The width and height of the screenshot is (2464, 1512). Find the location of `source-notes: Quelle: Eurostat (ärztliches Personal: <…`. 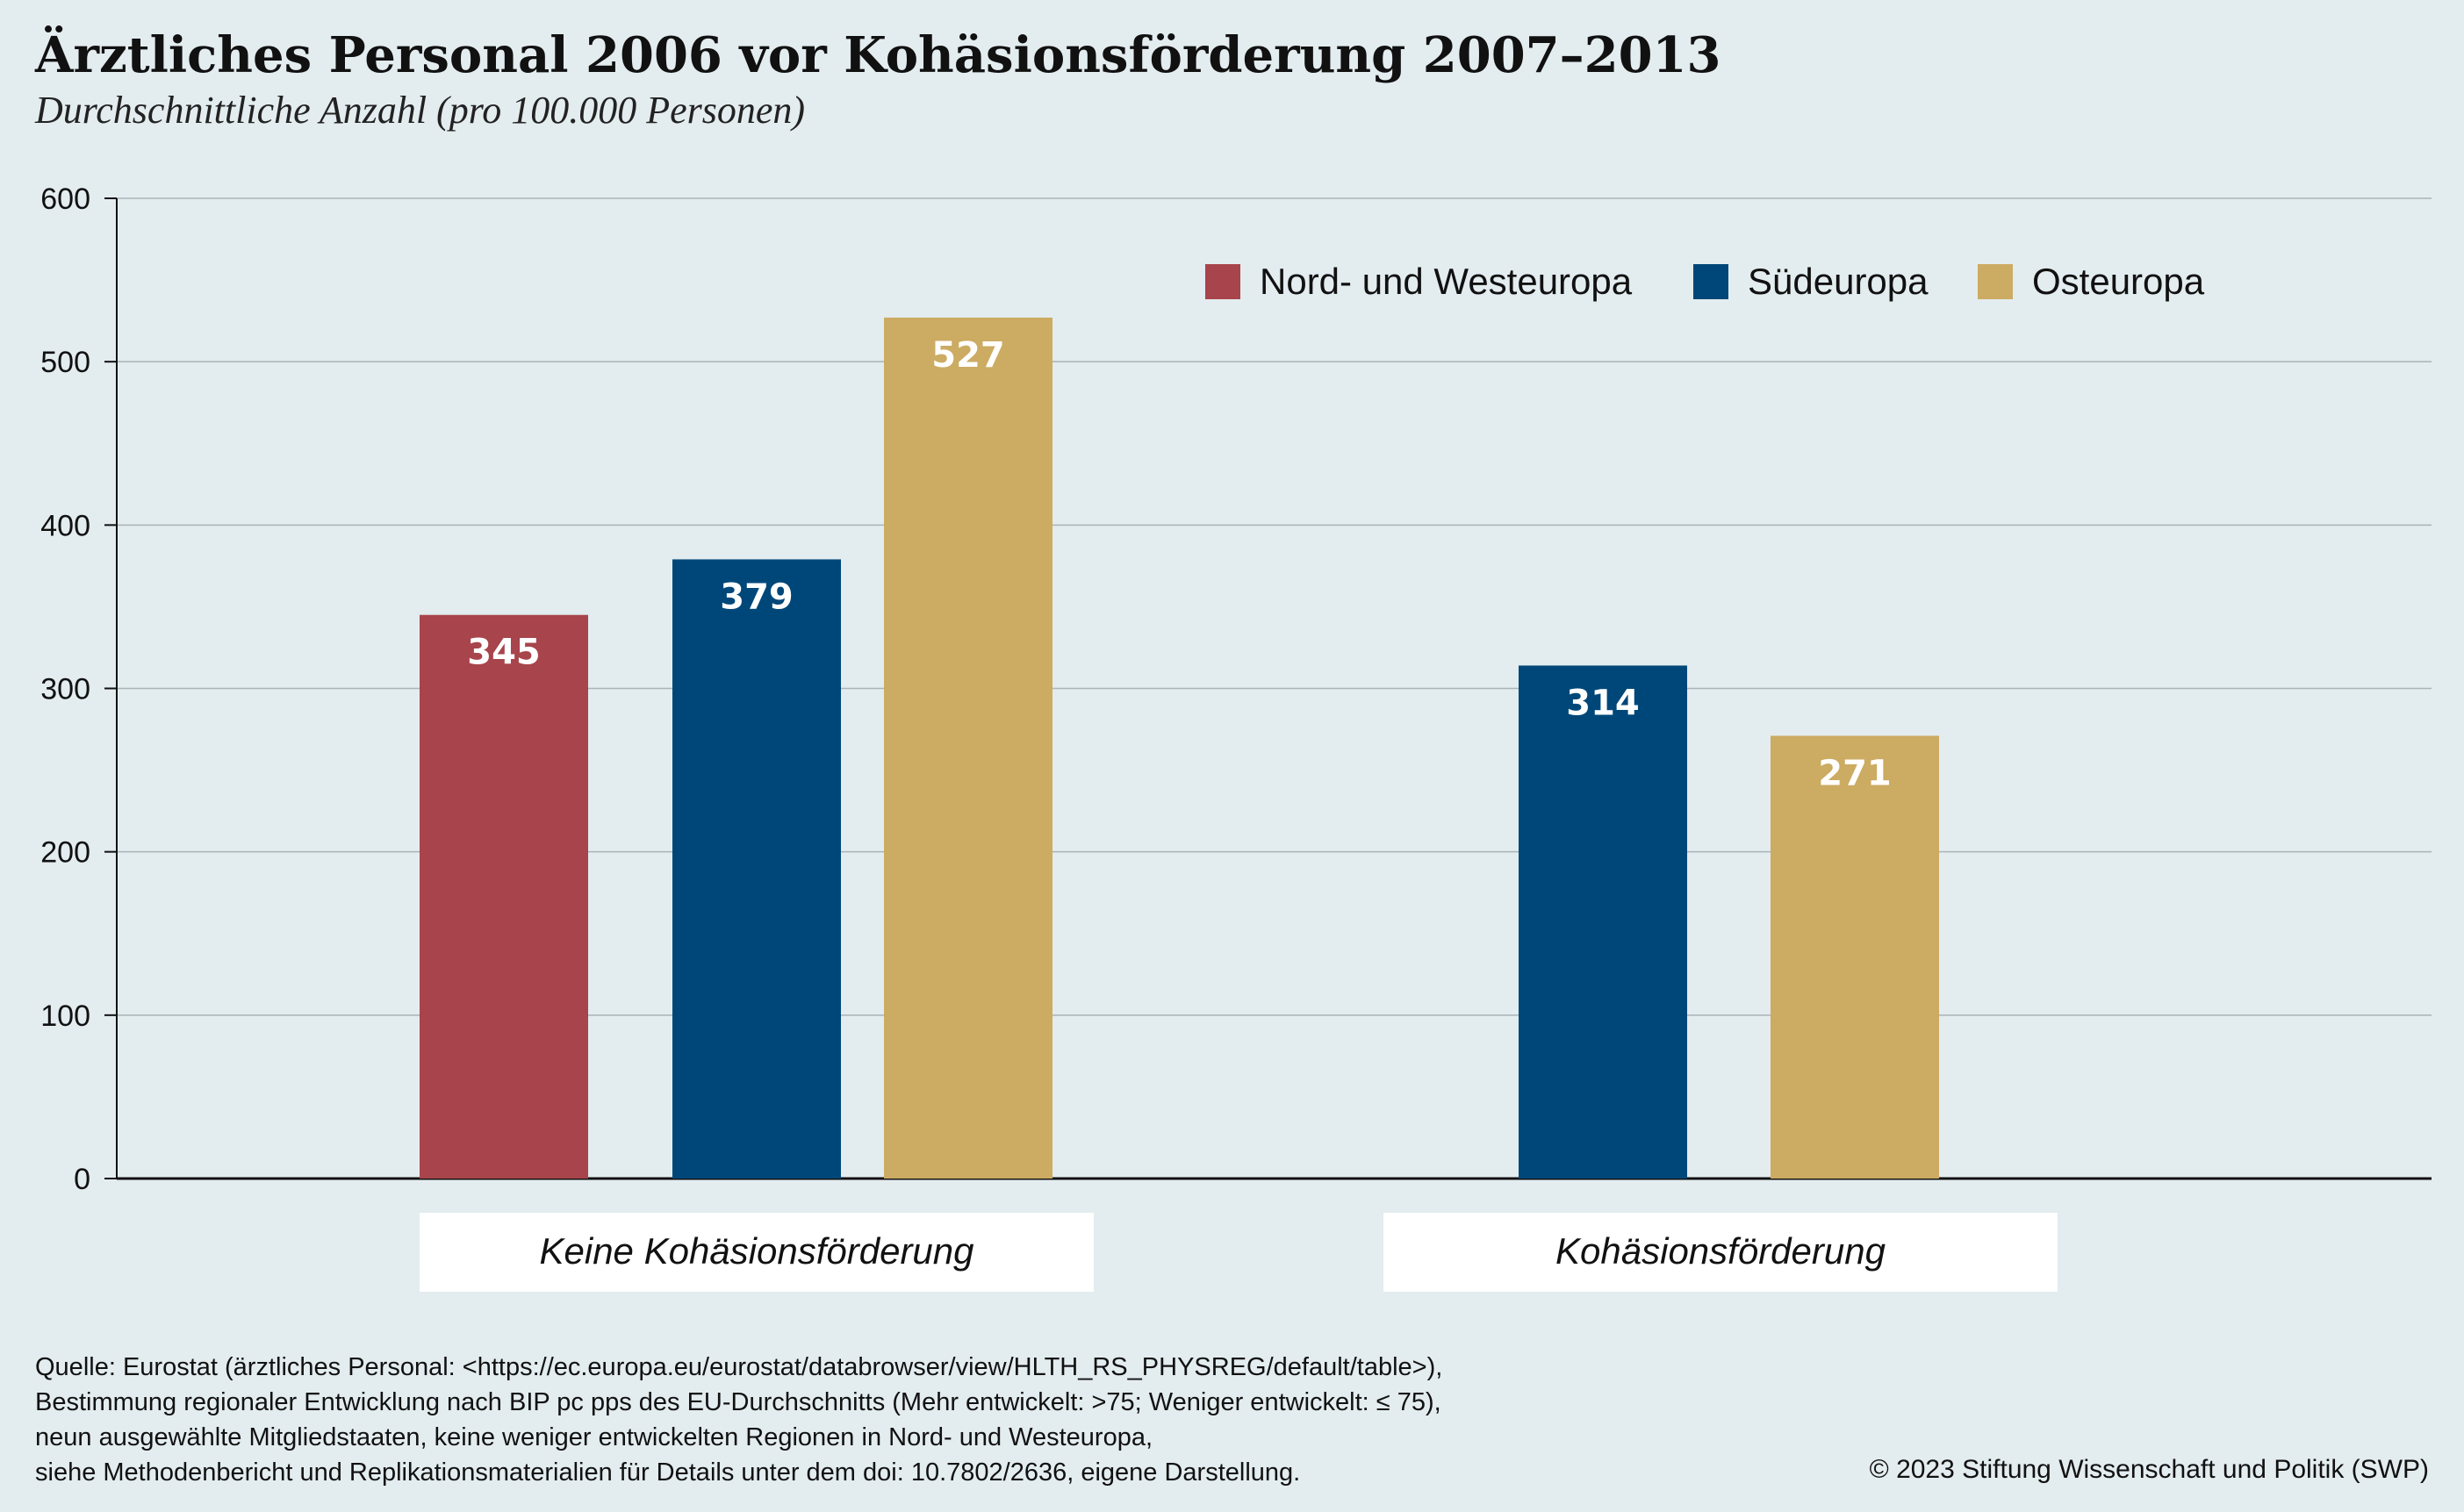

source-notes: Quelle: Eurostat (ärztliches Personal: <… is located at coordinates (738, 1420).